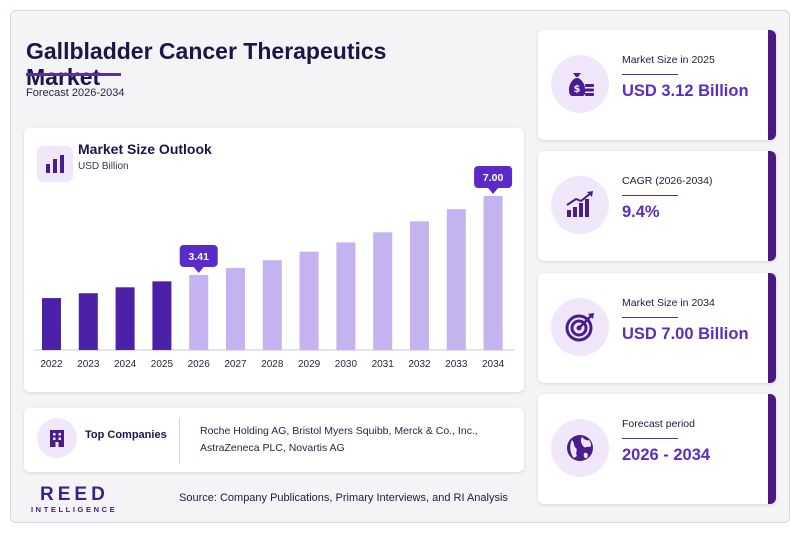 Image resolution: width=800 pixels, height=533 pixels. Describe the element at coordinates (74, 509) in the screenshot. I see `brand-logo-sub: INTELLIGENCE` at that location.